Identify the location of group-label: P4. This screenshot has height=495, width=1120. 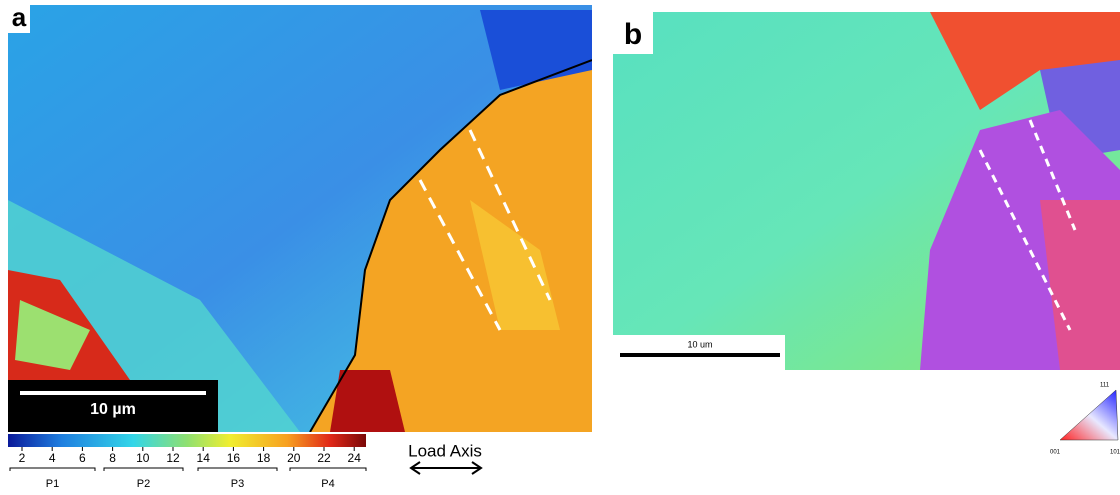
(327, 484).